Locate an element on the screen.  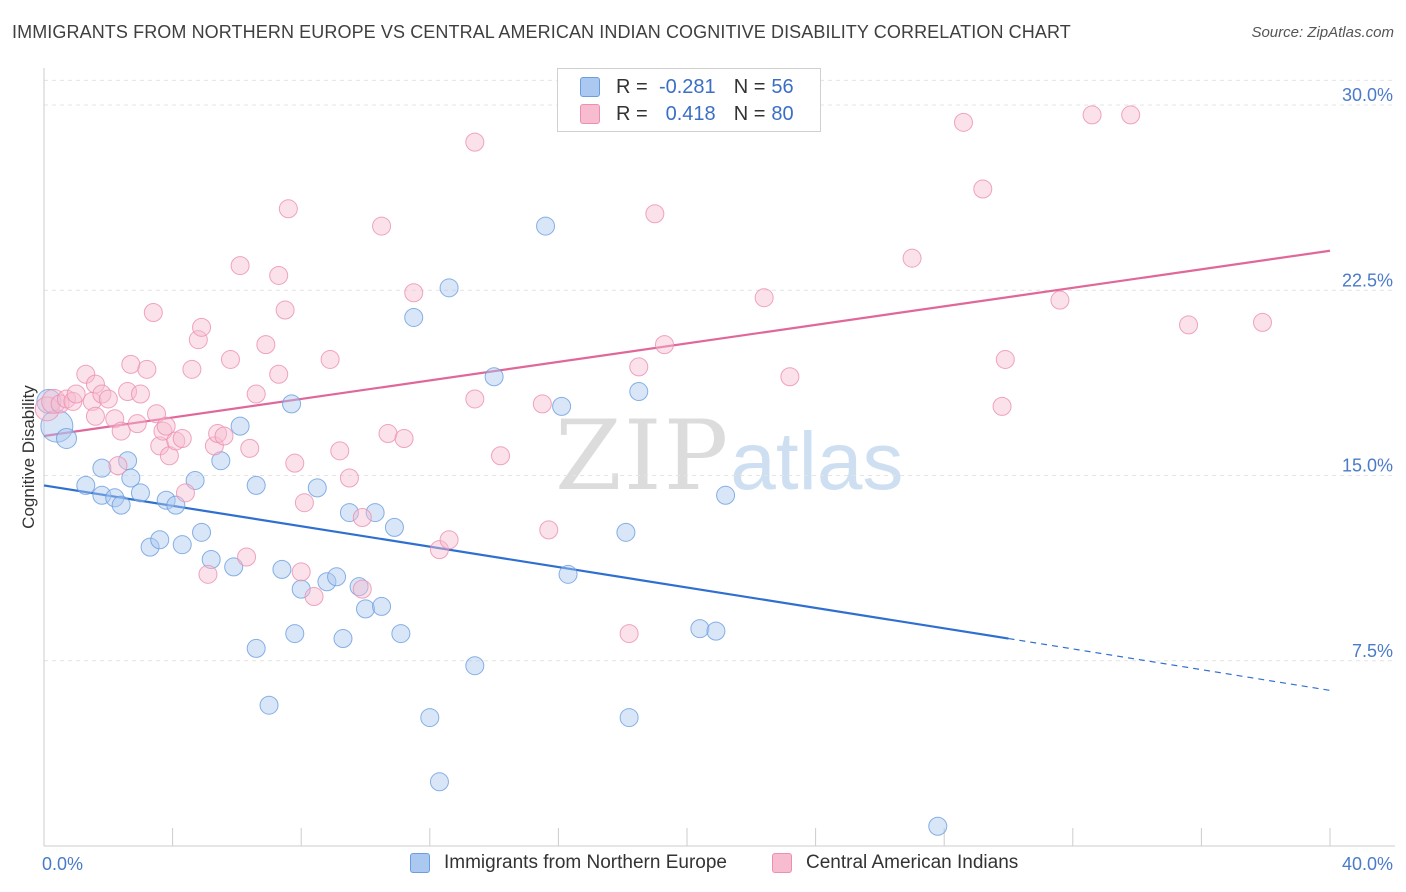
legend-n-value: 80 is located at coordinates (782, 113).